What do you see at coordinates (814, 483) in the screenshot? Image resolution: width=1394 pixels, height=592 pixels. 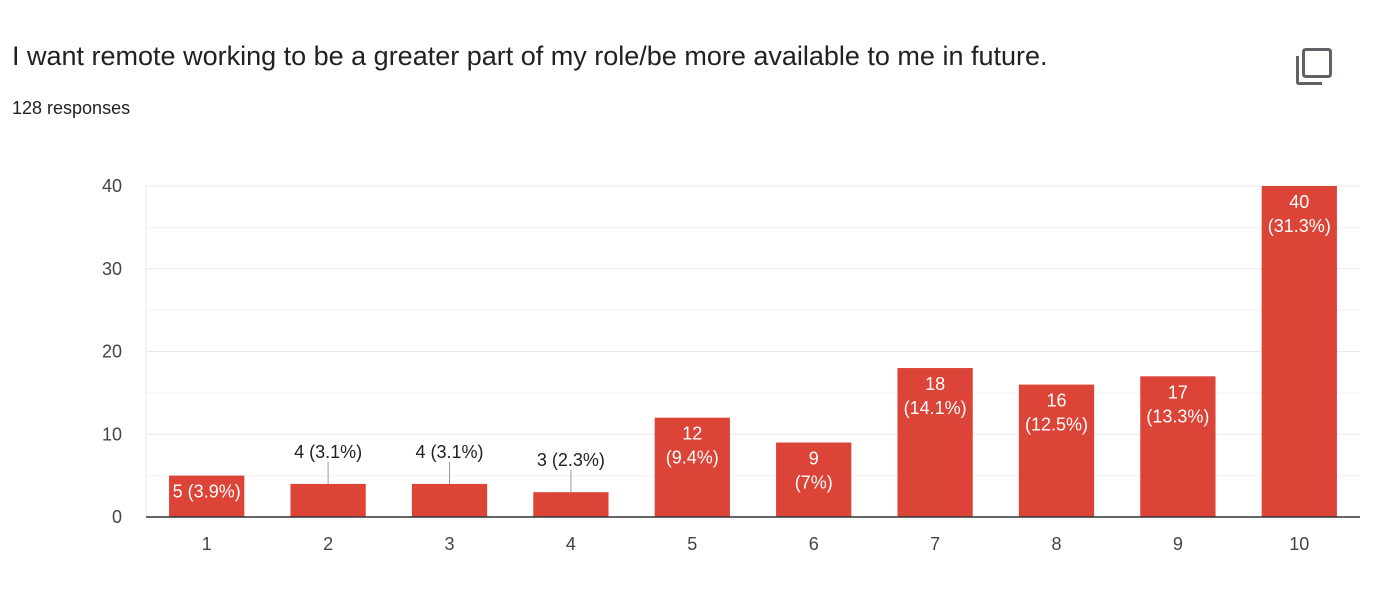 I see `data-label: (7%)` at bounding box center [814, 483].